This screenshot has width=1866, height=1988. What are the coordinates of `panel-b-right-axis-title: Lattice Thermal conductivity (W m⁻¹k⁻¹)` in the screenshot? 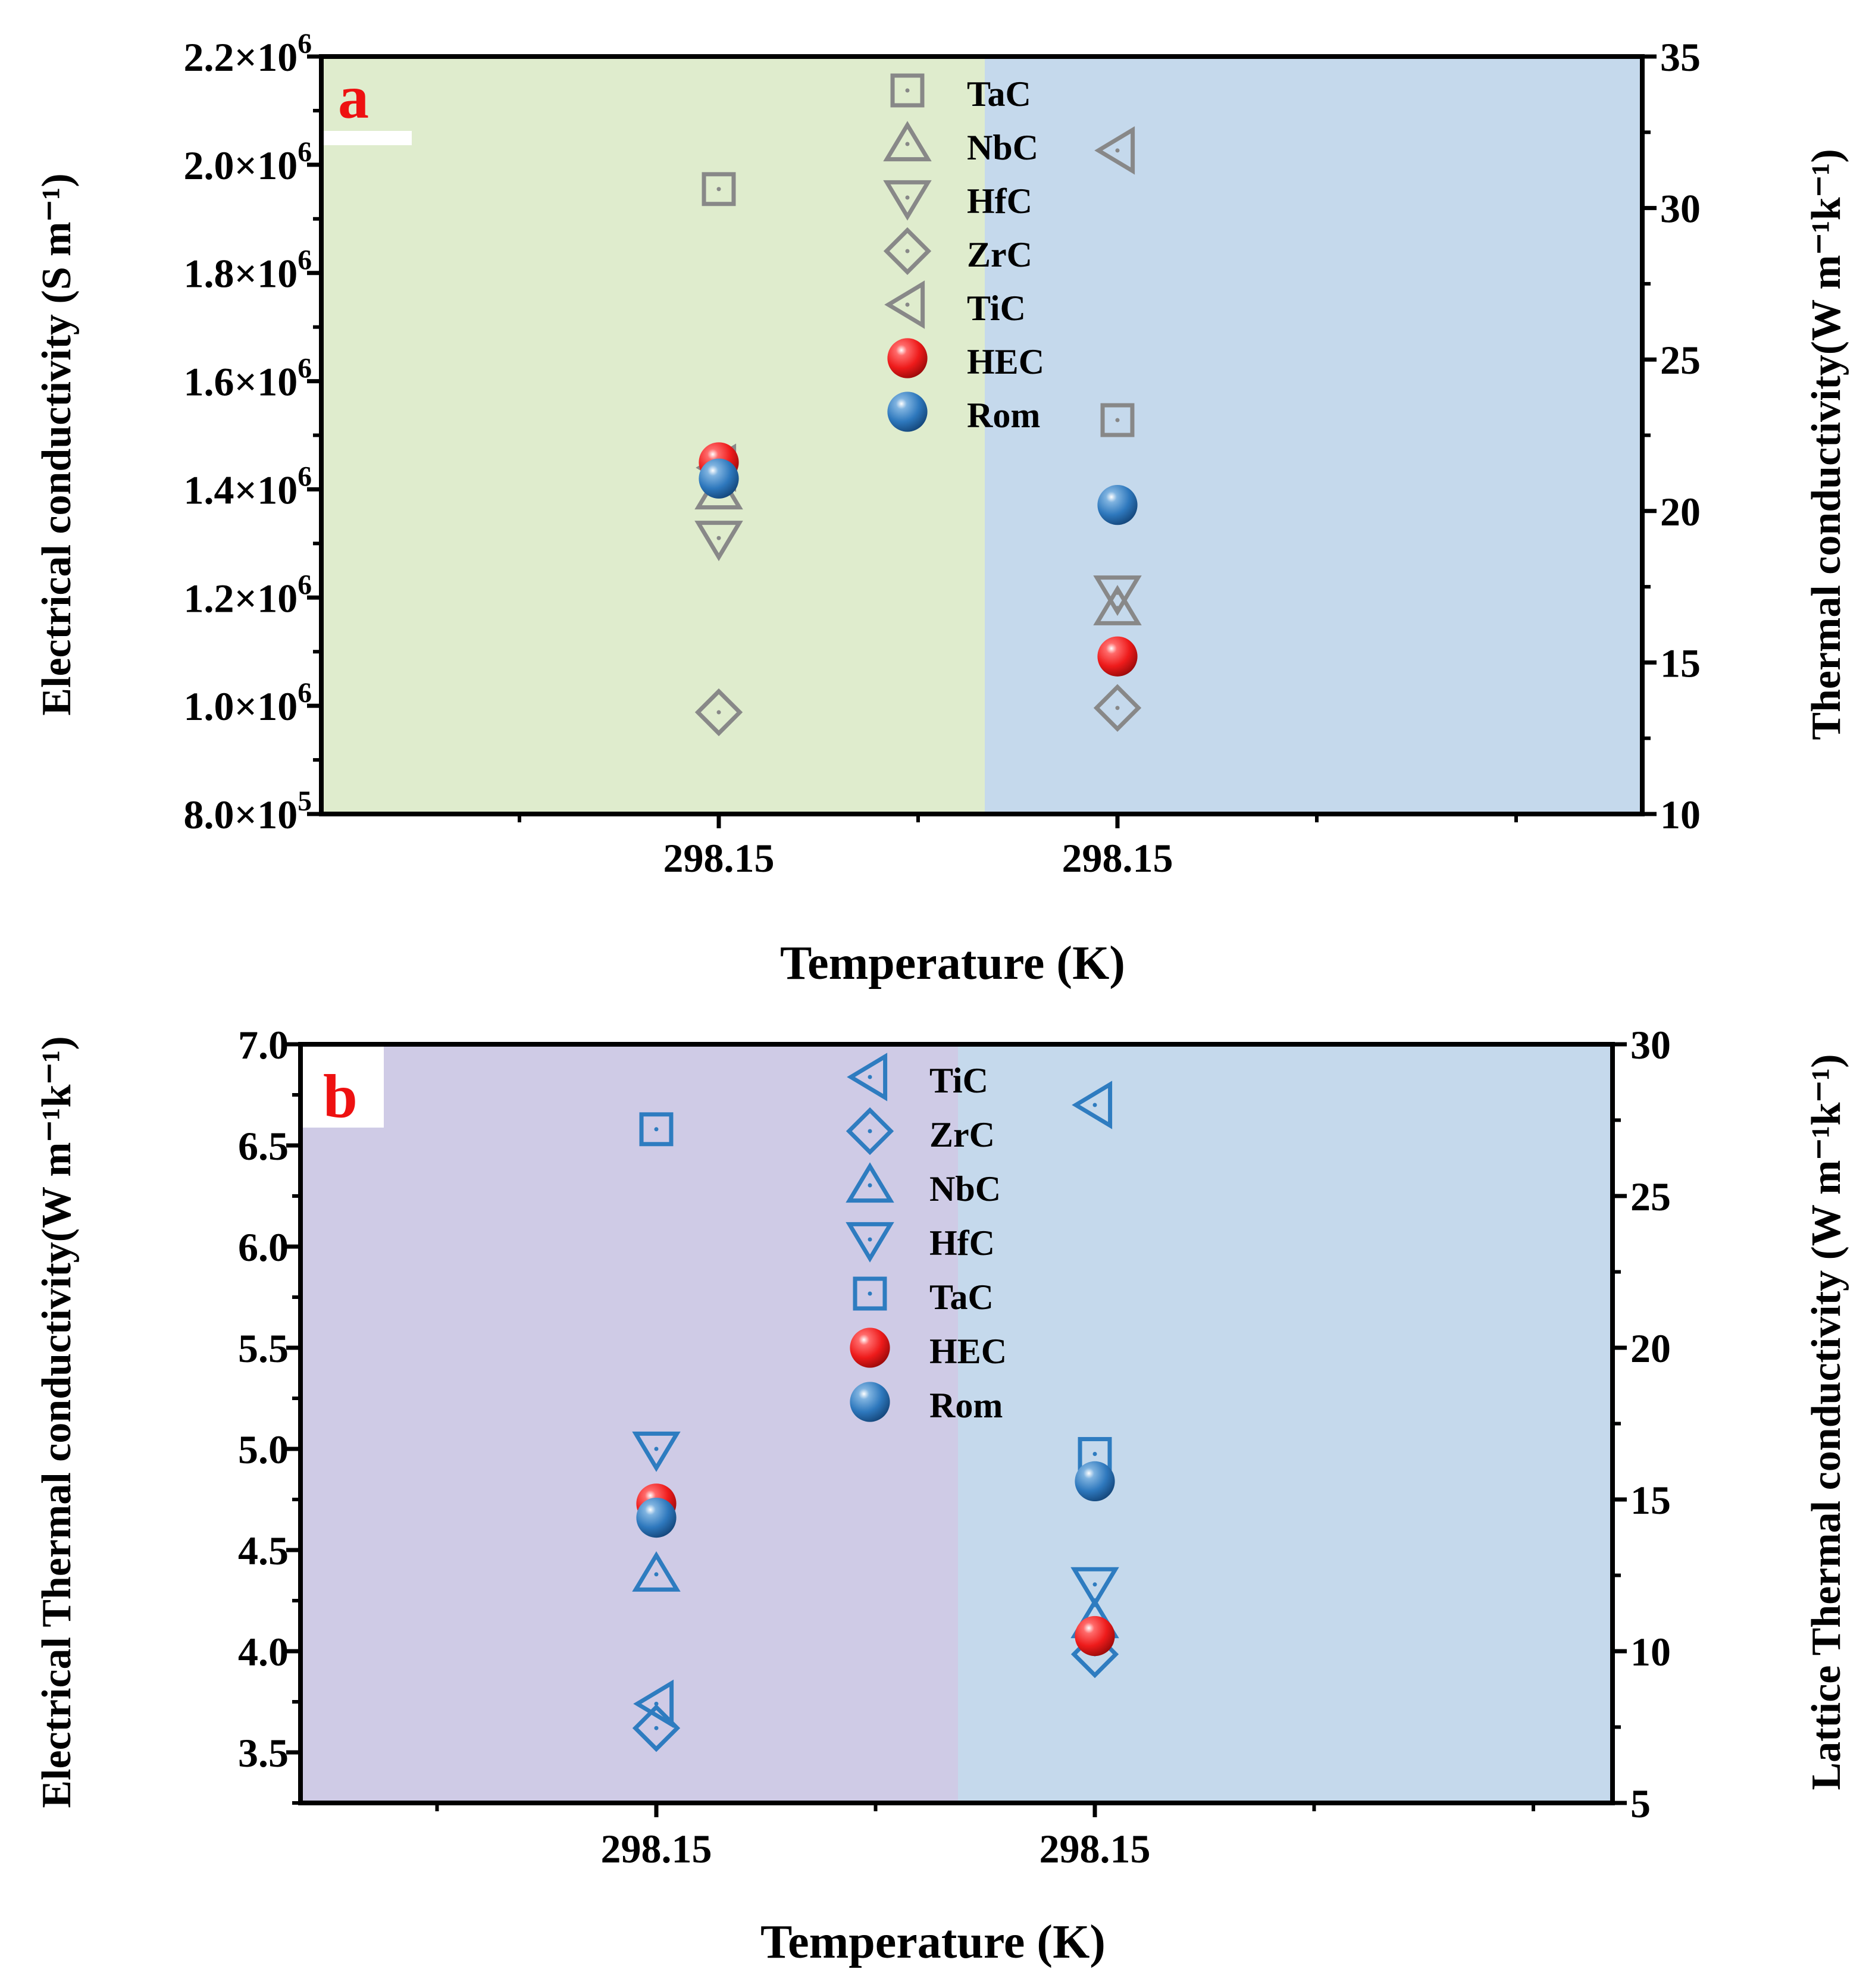 It's located at (1827, 1422).